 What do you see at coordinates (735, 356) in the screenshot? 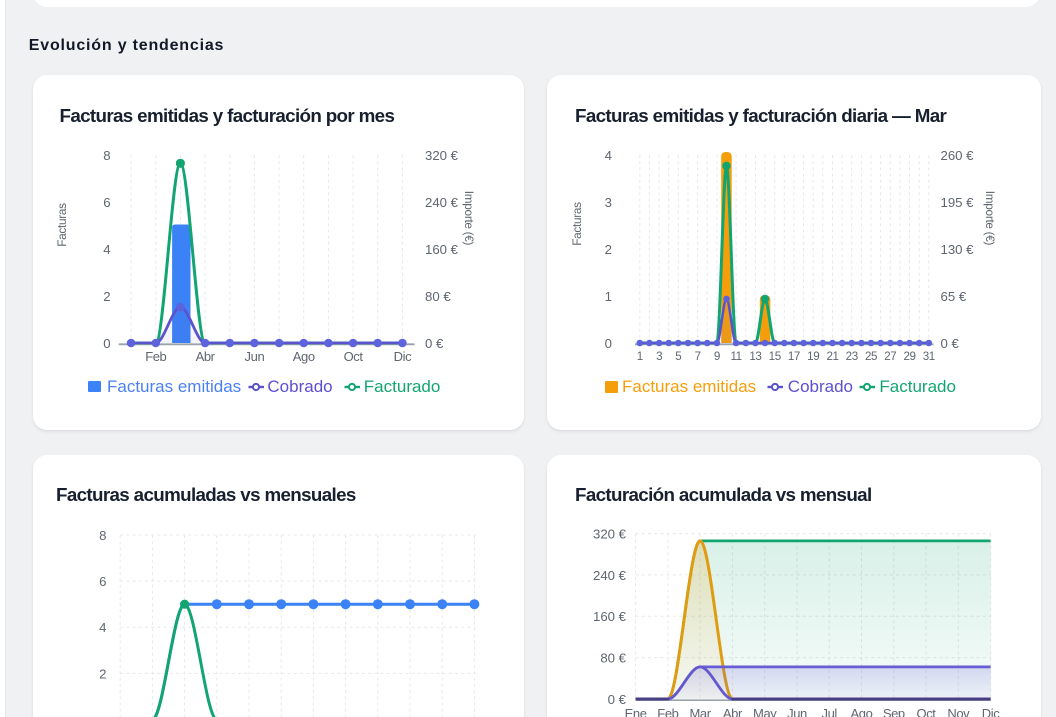
I see `svg-text: 11` at bounding box center [735, 356].